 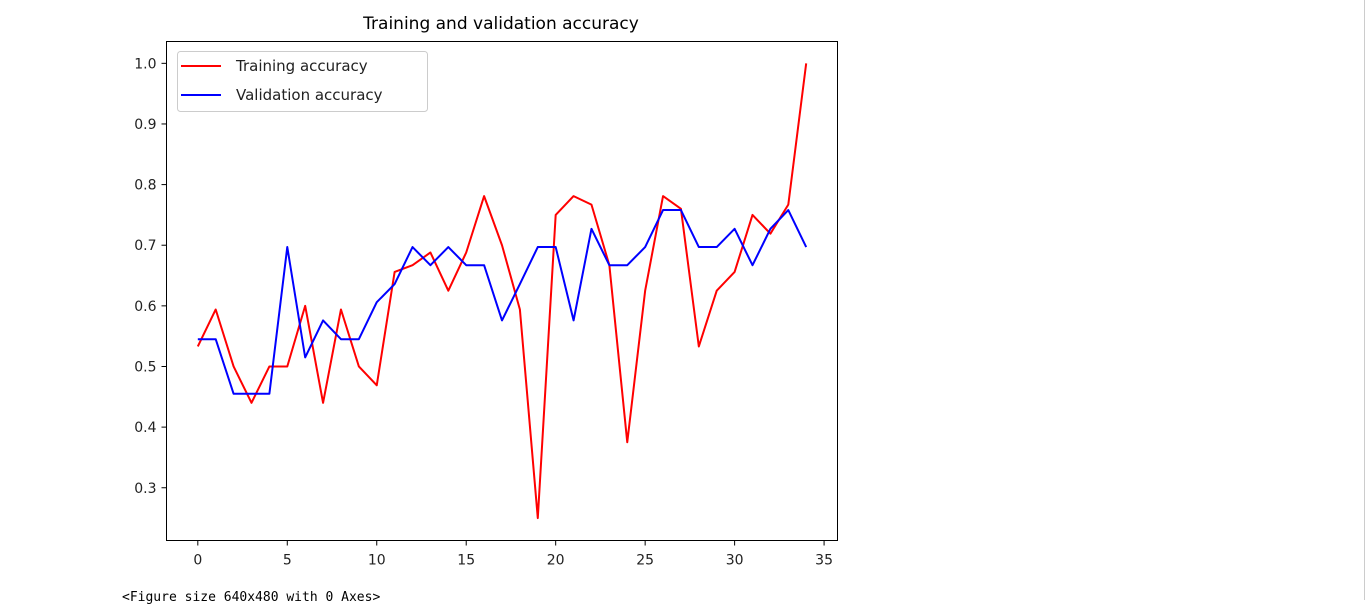 What do you see at coordinates (145, 186) in the screenshot?
I see `y-tick-label: 0.8` at bounding box center [145, 186].